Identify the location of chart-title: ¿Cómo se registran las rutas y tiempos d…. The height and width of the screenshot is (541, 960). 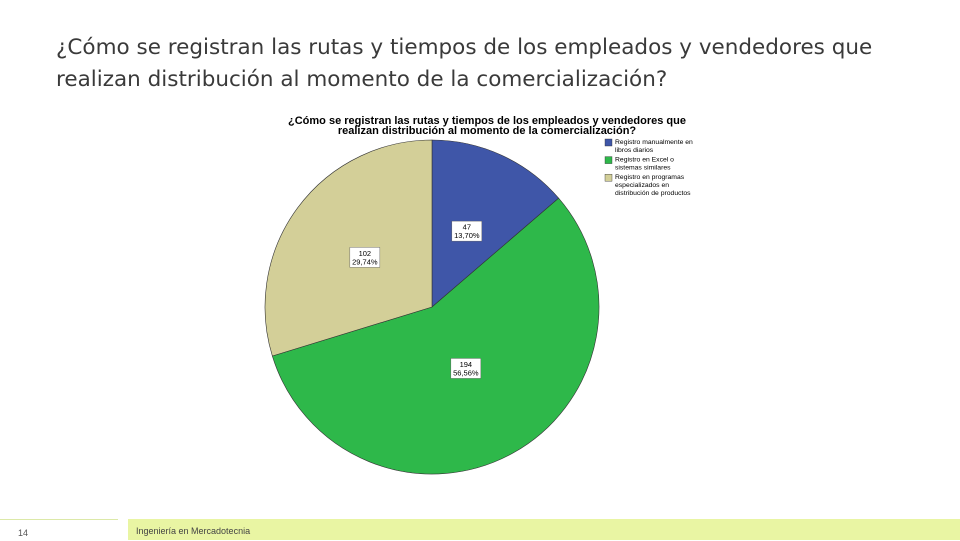
(487, 126).